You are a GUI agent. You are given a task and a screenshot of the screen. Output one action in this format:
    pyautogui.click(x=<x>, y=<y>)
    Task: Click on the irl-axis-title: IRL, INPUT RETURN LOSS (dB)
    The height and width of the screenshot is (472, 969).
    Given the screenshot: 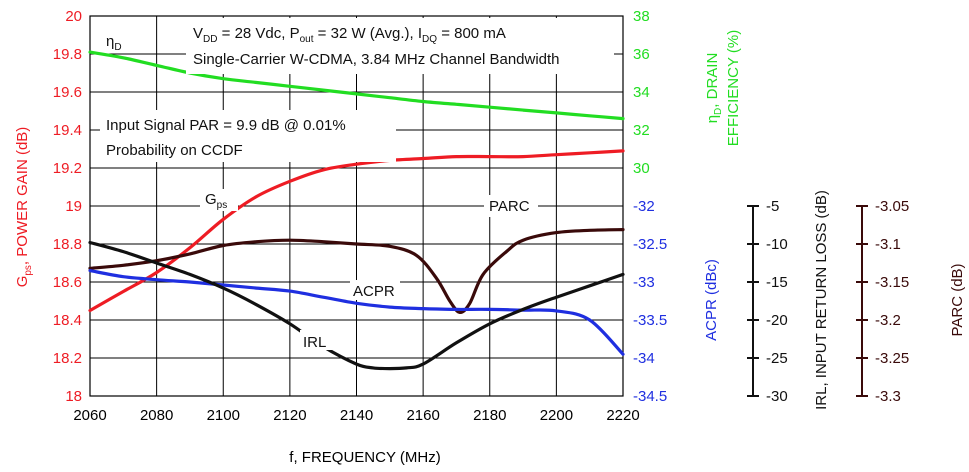 What is the action you would take?
    pyautogui.click(x=821, y=300)
    